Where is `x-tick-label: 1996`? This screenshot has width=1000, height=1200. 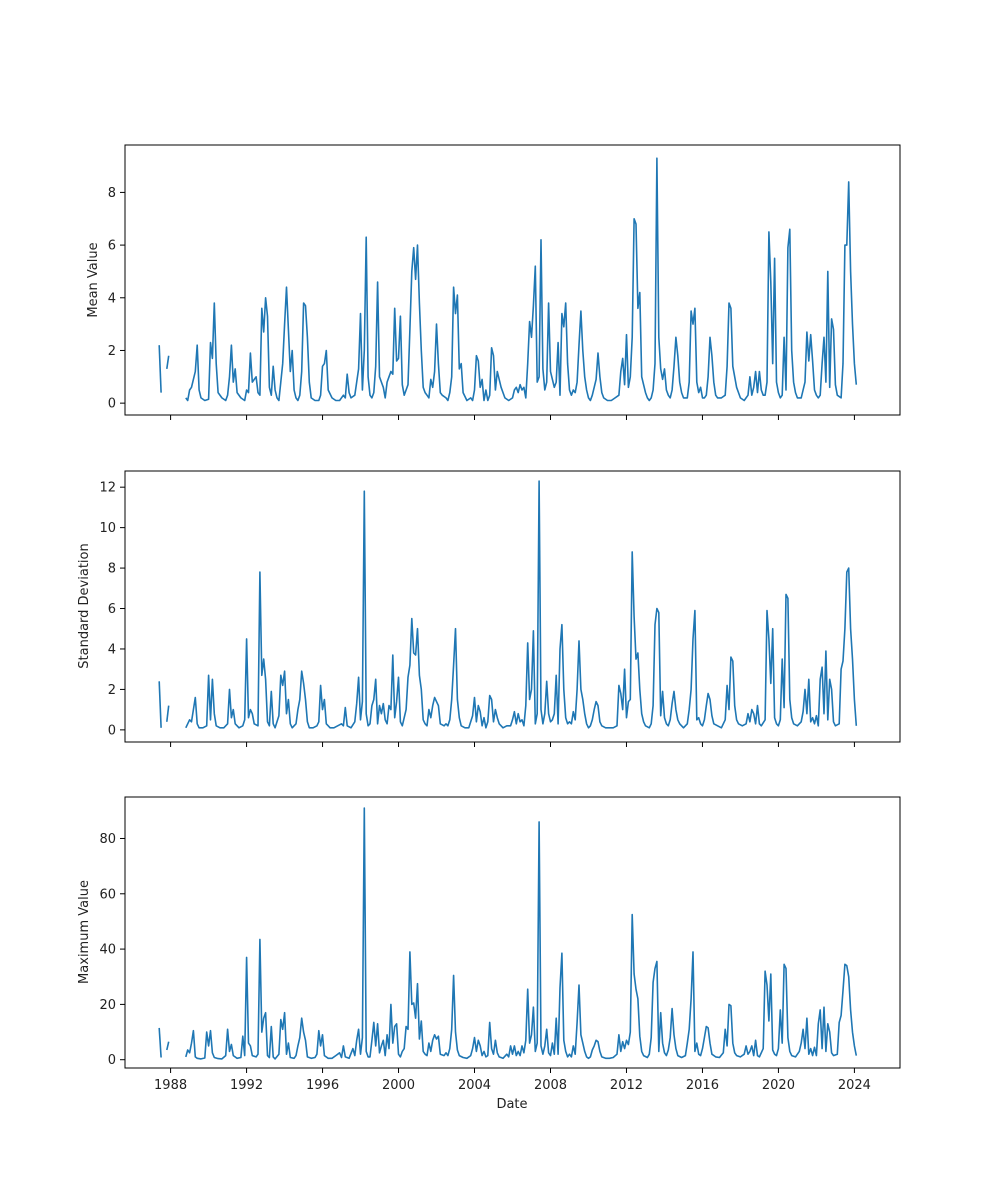
x-tick-label: 1996 is located at coordinates (322, 1085).